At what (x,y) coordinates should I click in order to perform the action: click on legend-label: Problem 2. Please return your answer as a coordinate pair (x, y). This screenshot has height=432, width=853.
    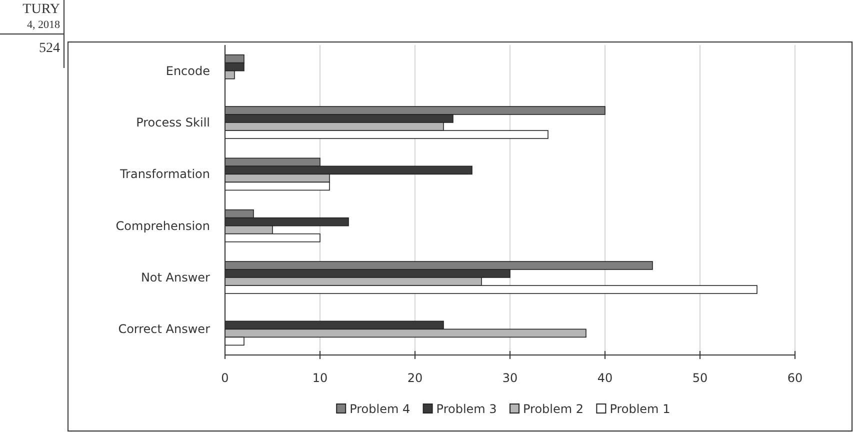
    Looking at the image, I should click on (553, 409).